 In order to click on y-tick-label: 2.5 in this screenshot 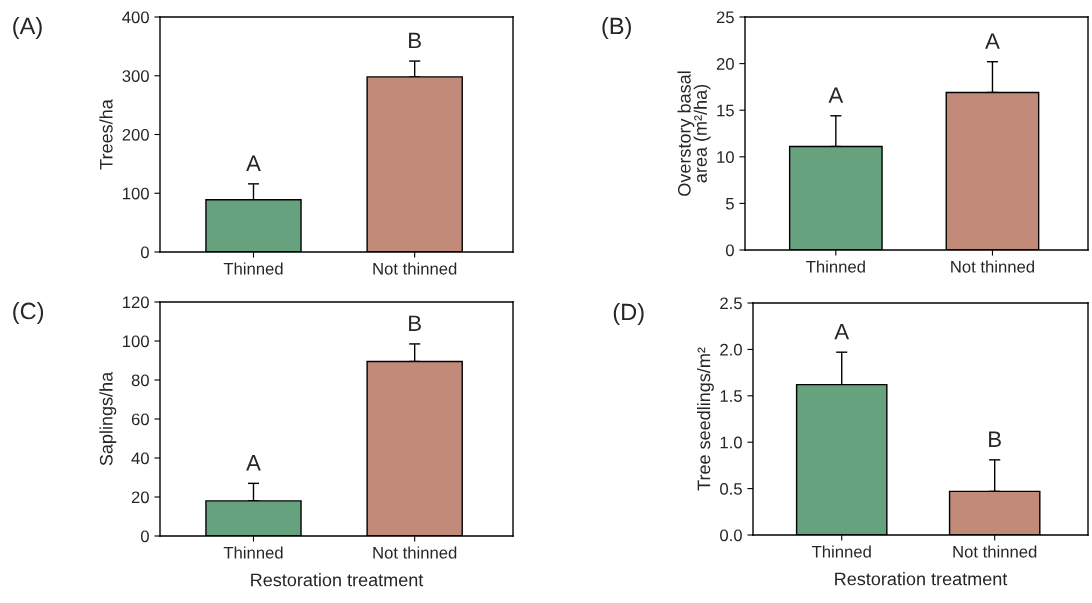, I will do `click(731, 303)`.